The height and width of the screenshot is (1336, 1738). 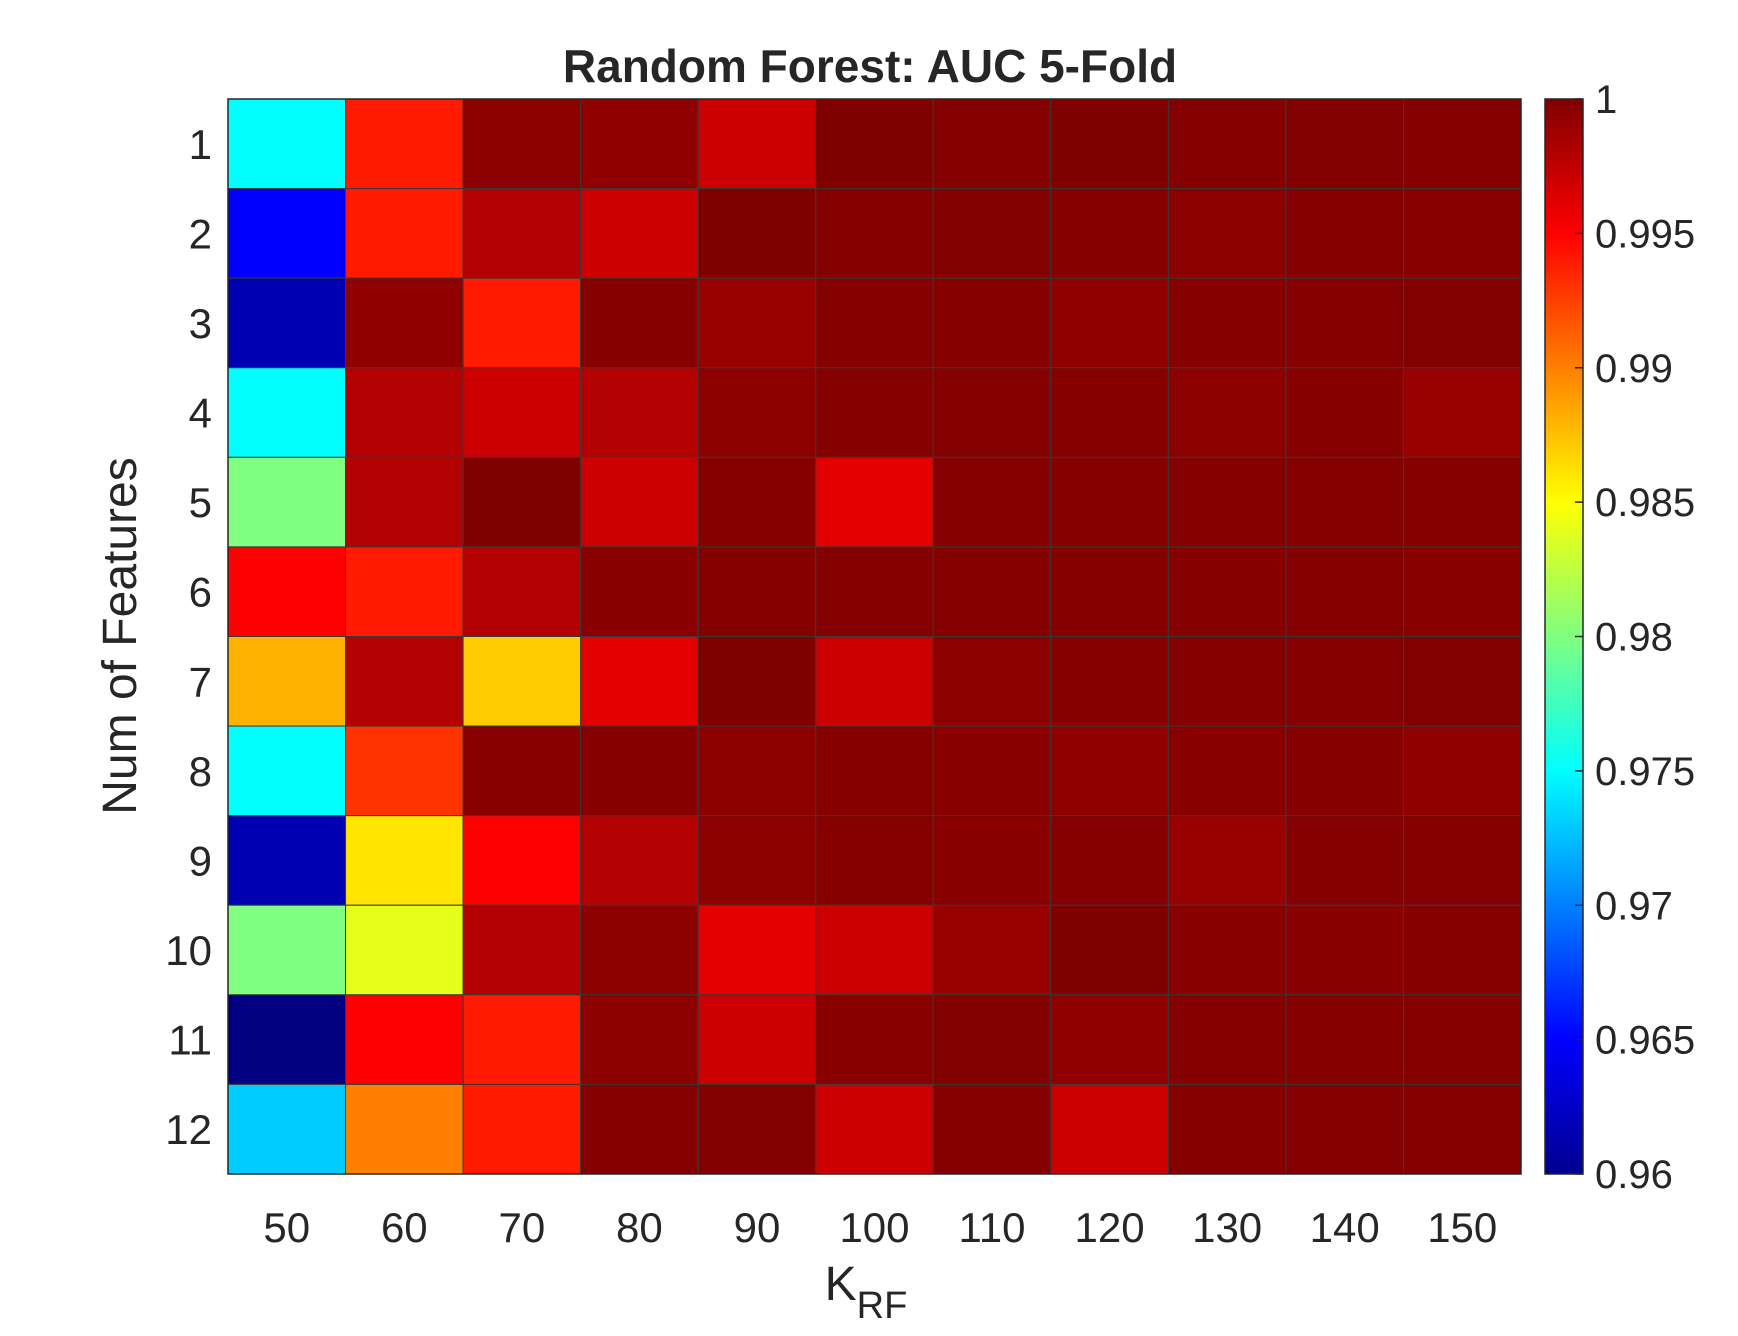 What do you see at coordinates (1227, 1227) in the screenshot?
I see `x-tick-label: 130` at bounding box center [1227, 1227].